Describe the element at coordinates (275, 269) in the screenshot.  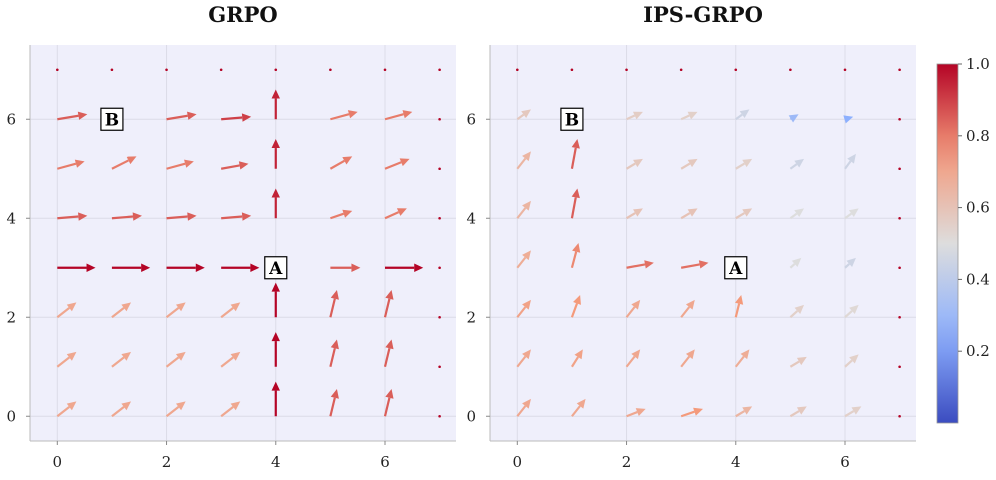
I see `svg-text: A` at that location.